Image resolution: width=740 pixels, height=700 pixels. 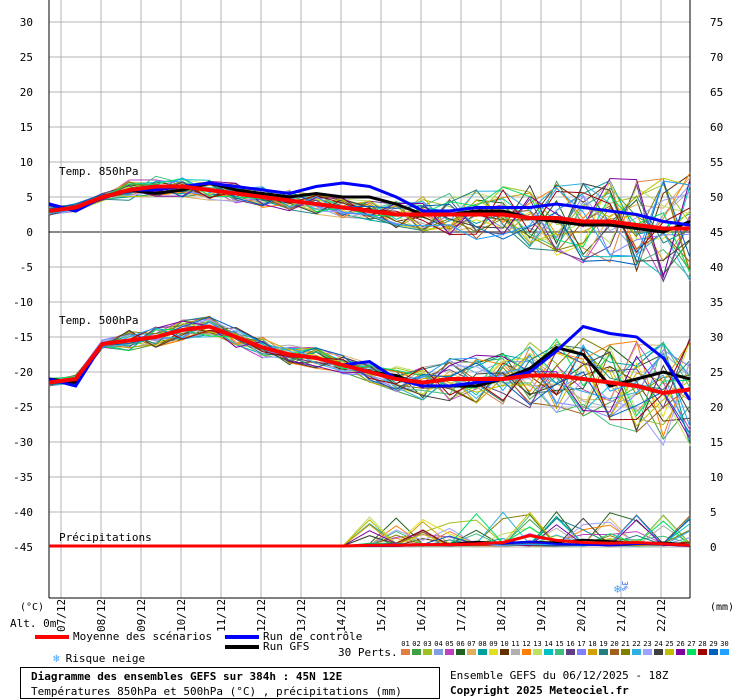 I want to click on snow-risk-marker: 3% ❄, so click(x=621, y=588).